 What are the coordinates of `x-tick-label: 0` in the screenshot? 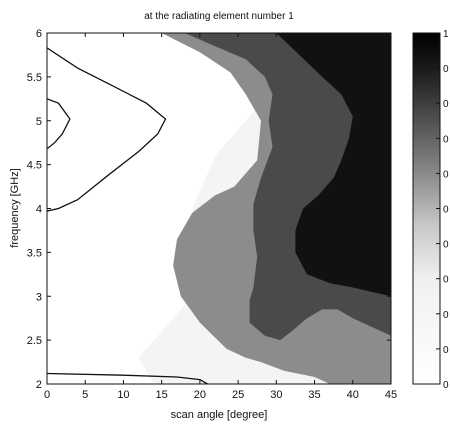 It's located at (47, 395).